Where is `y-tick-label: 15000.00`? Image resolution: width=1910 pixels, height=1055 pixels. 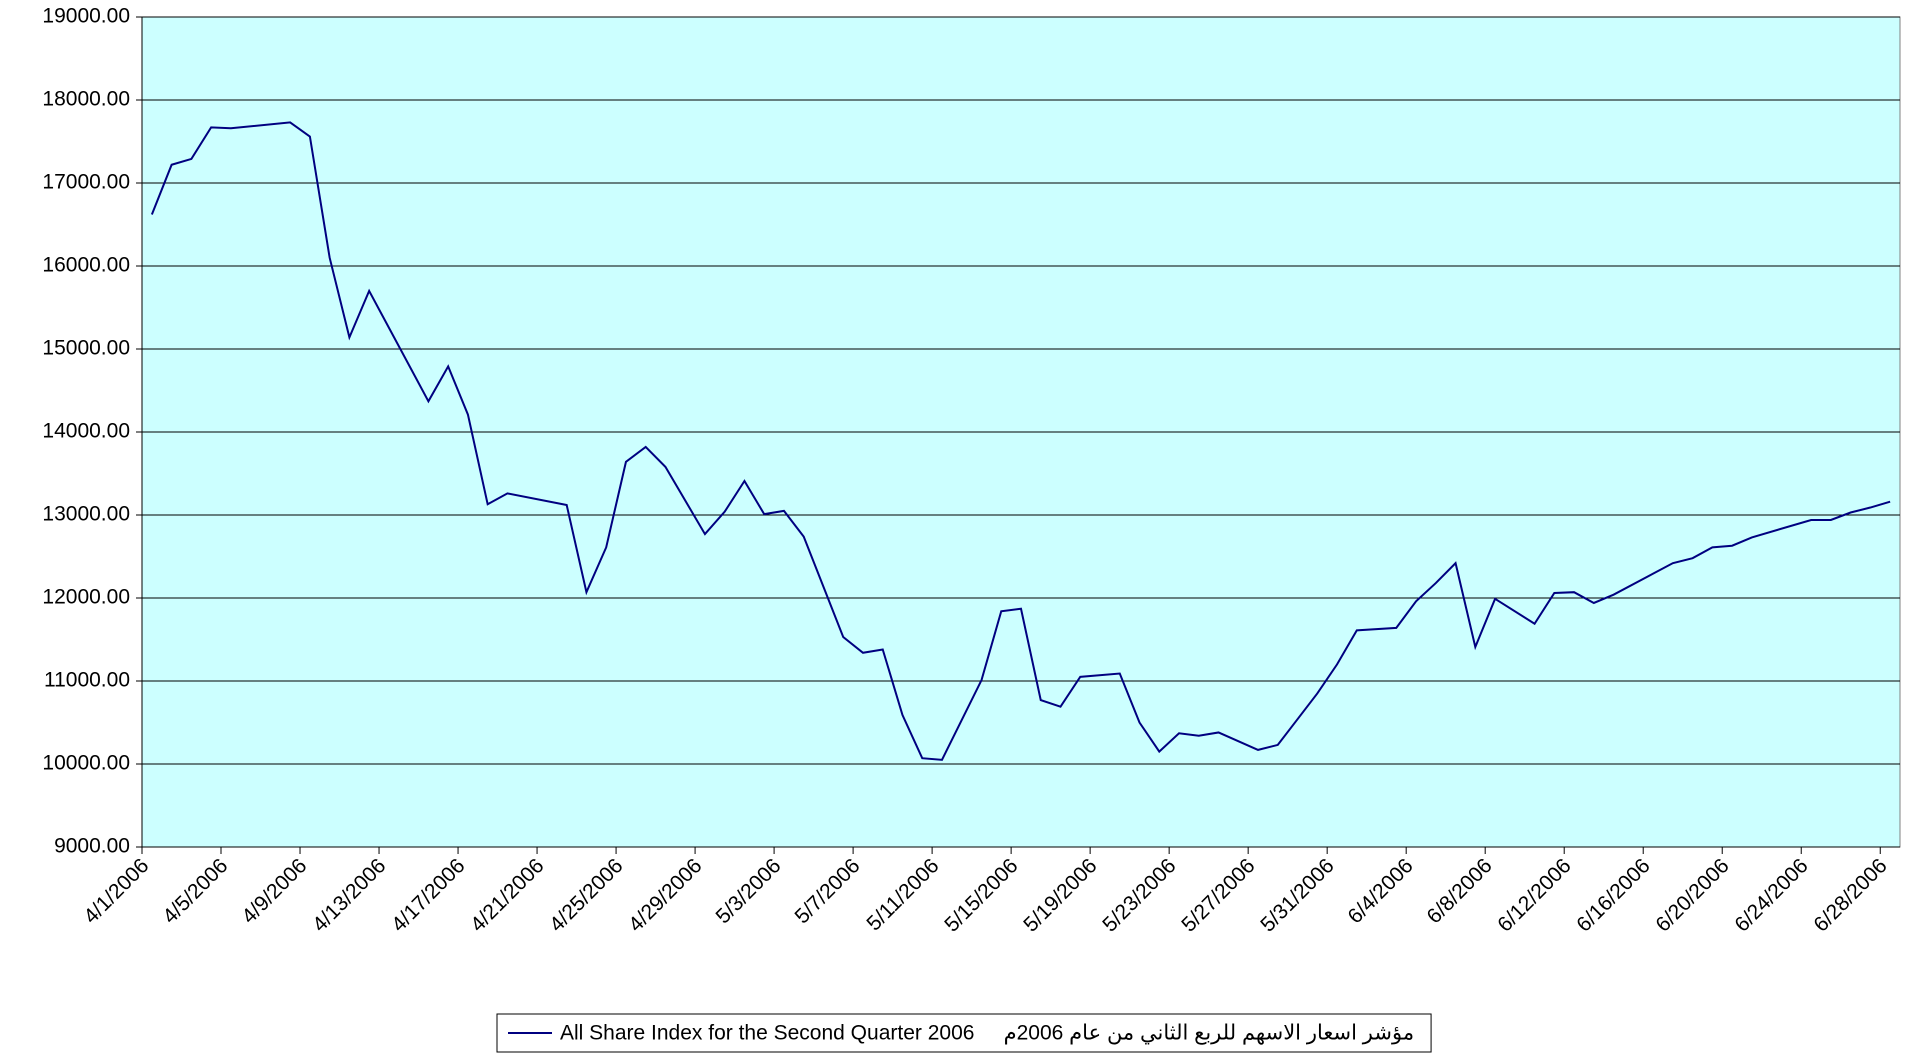
y-tick-label: 15000.00 is located at coordinates (86, 348).